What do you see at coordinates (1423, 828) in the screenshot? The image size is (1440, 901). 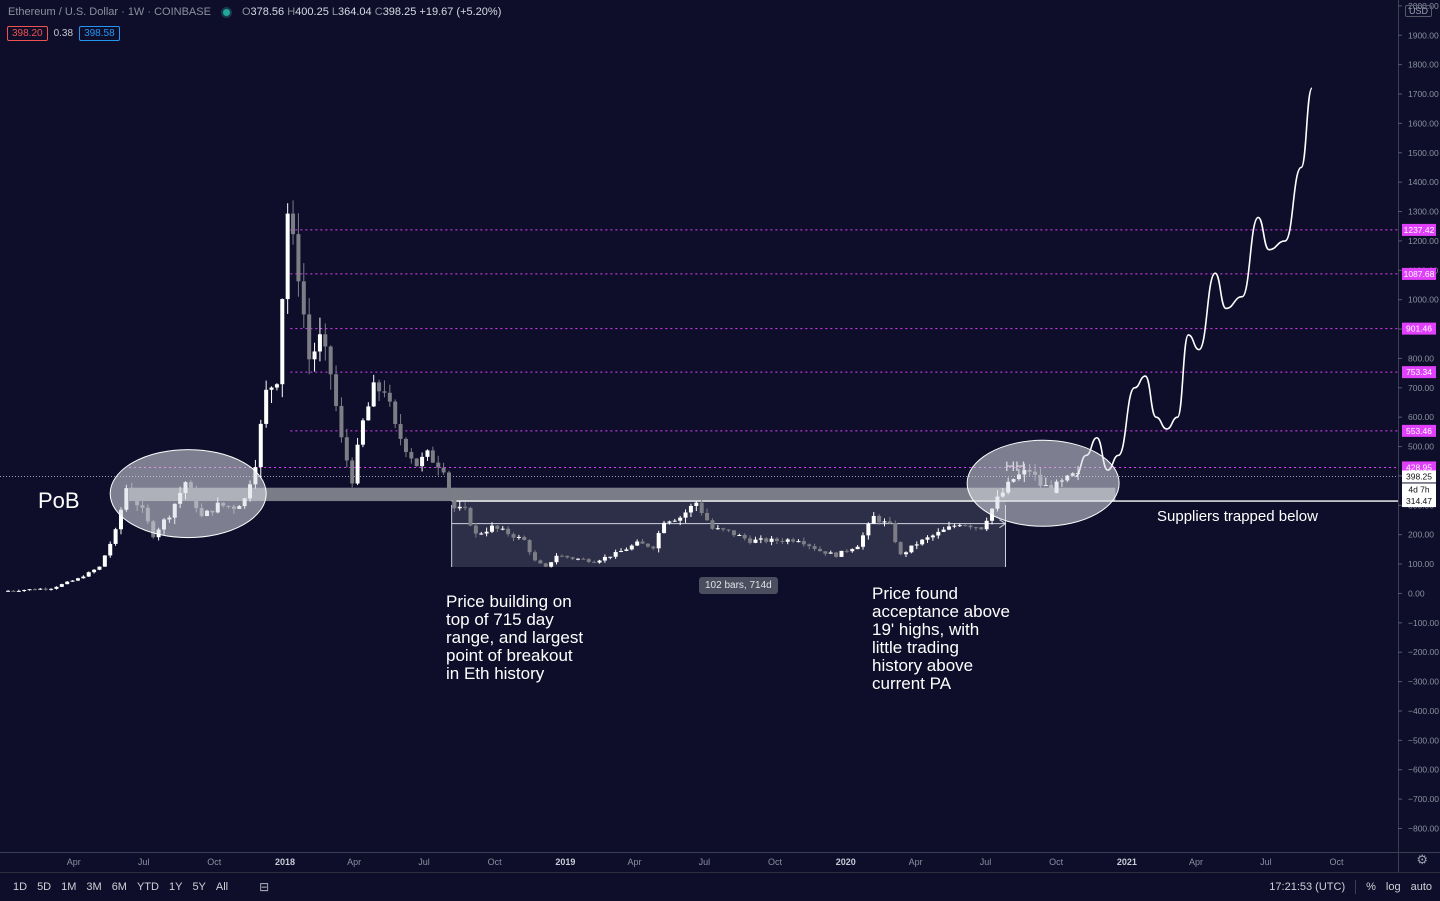 I see `y-tick-label: −800.00` at bounding box center [1423, 828].